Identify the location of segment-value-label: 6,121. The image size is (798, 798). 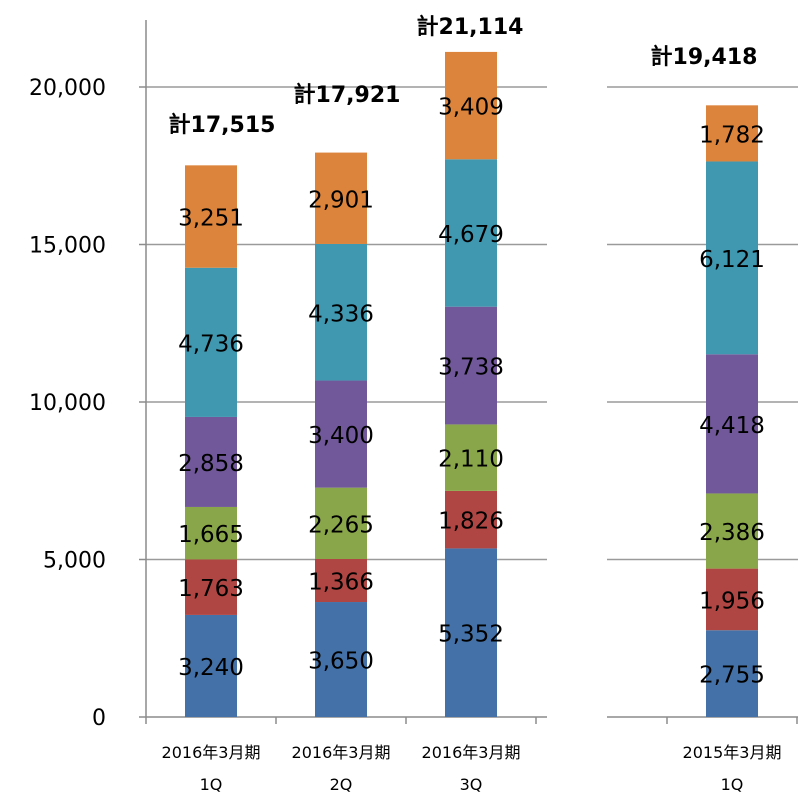
(732, 260).